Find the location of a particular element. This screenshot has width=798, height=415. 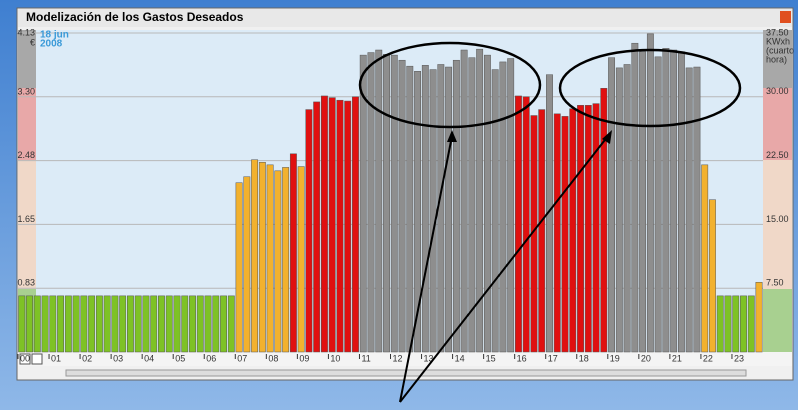

y2-tick-label: 30.00 is located at coordinates (777, 91).